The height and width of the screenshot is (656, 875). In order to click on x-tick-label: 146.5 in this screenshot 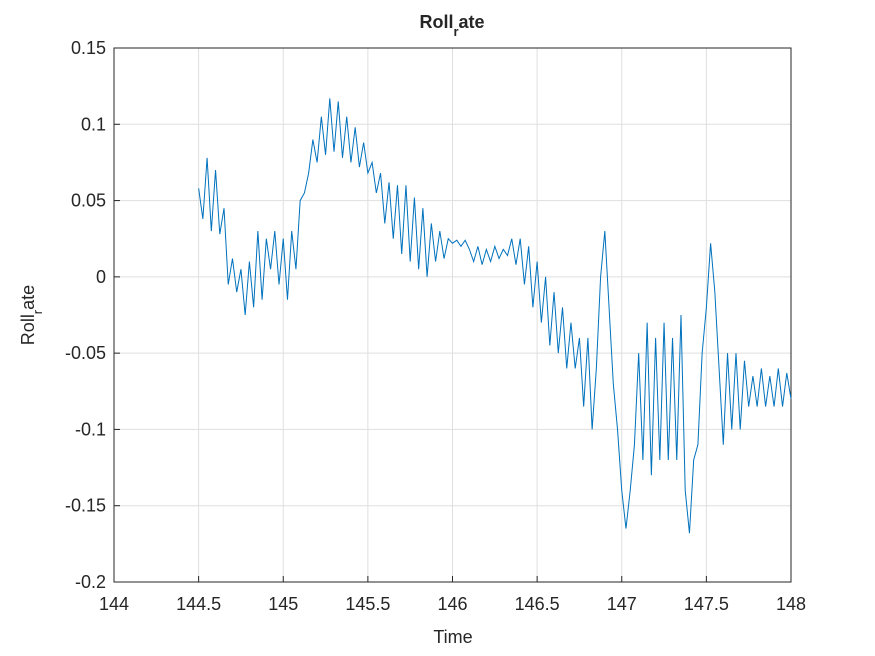, I will do `click(537, 604)`.